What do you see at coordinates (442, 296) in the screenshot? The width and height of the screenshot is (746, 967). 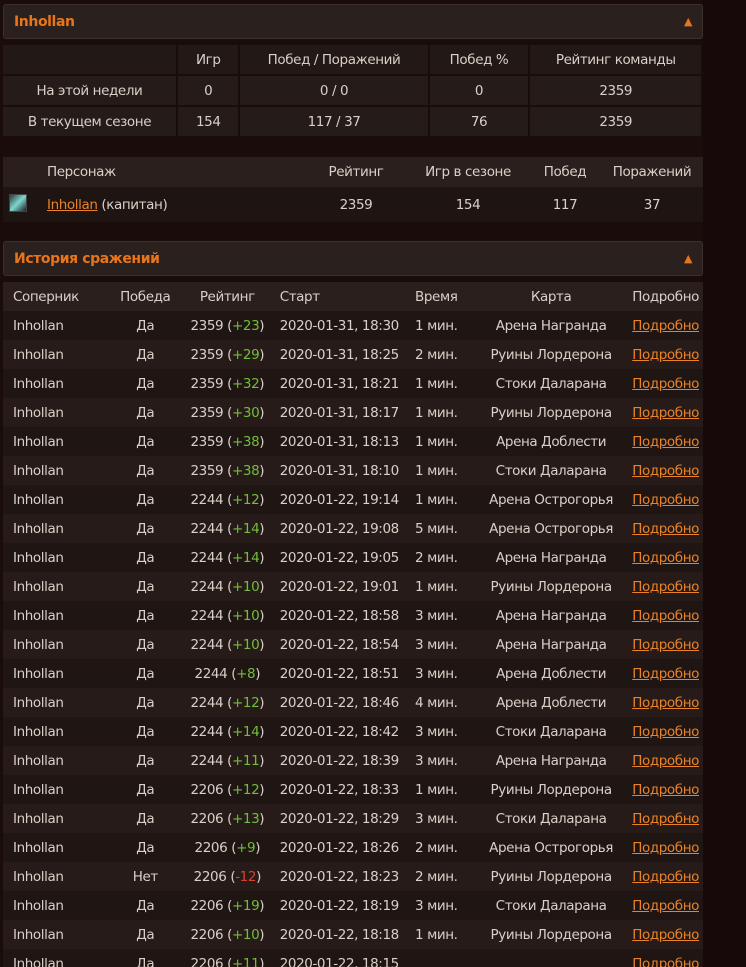 I see `history-header-cell: Время` at bounding box center [442, 296].